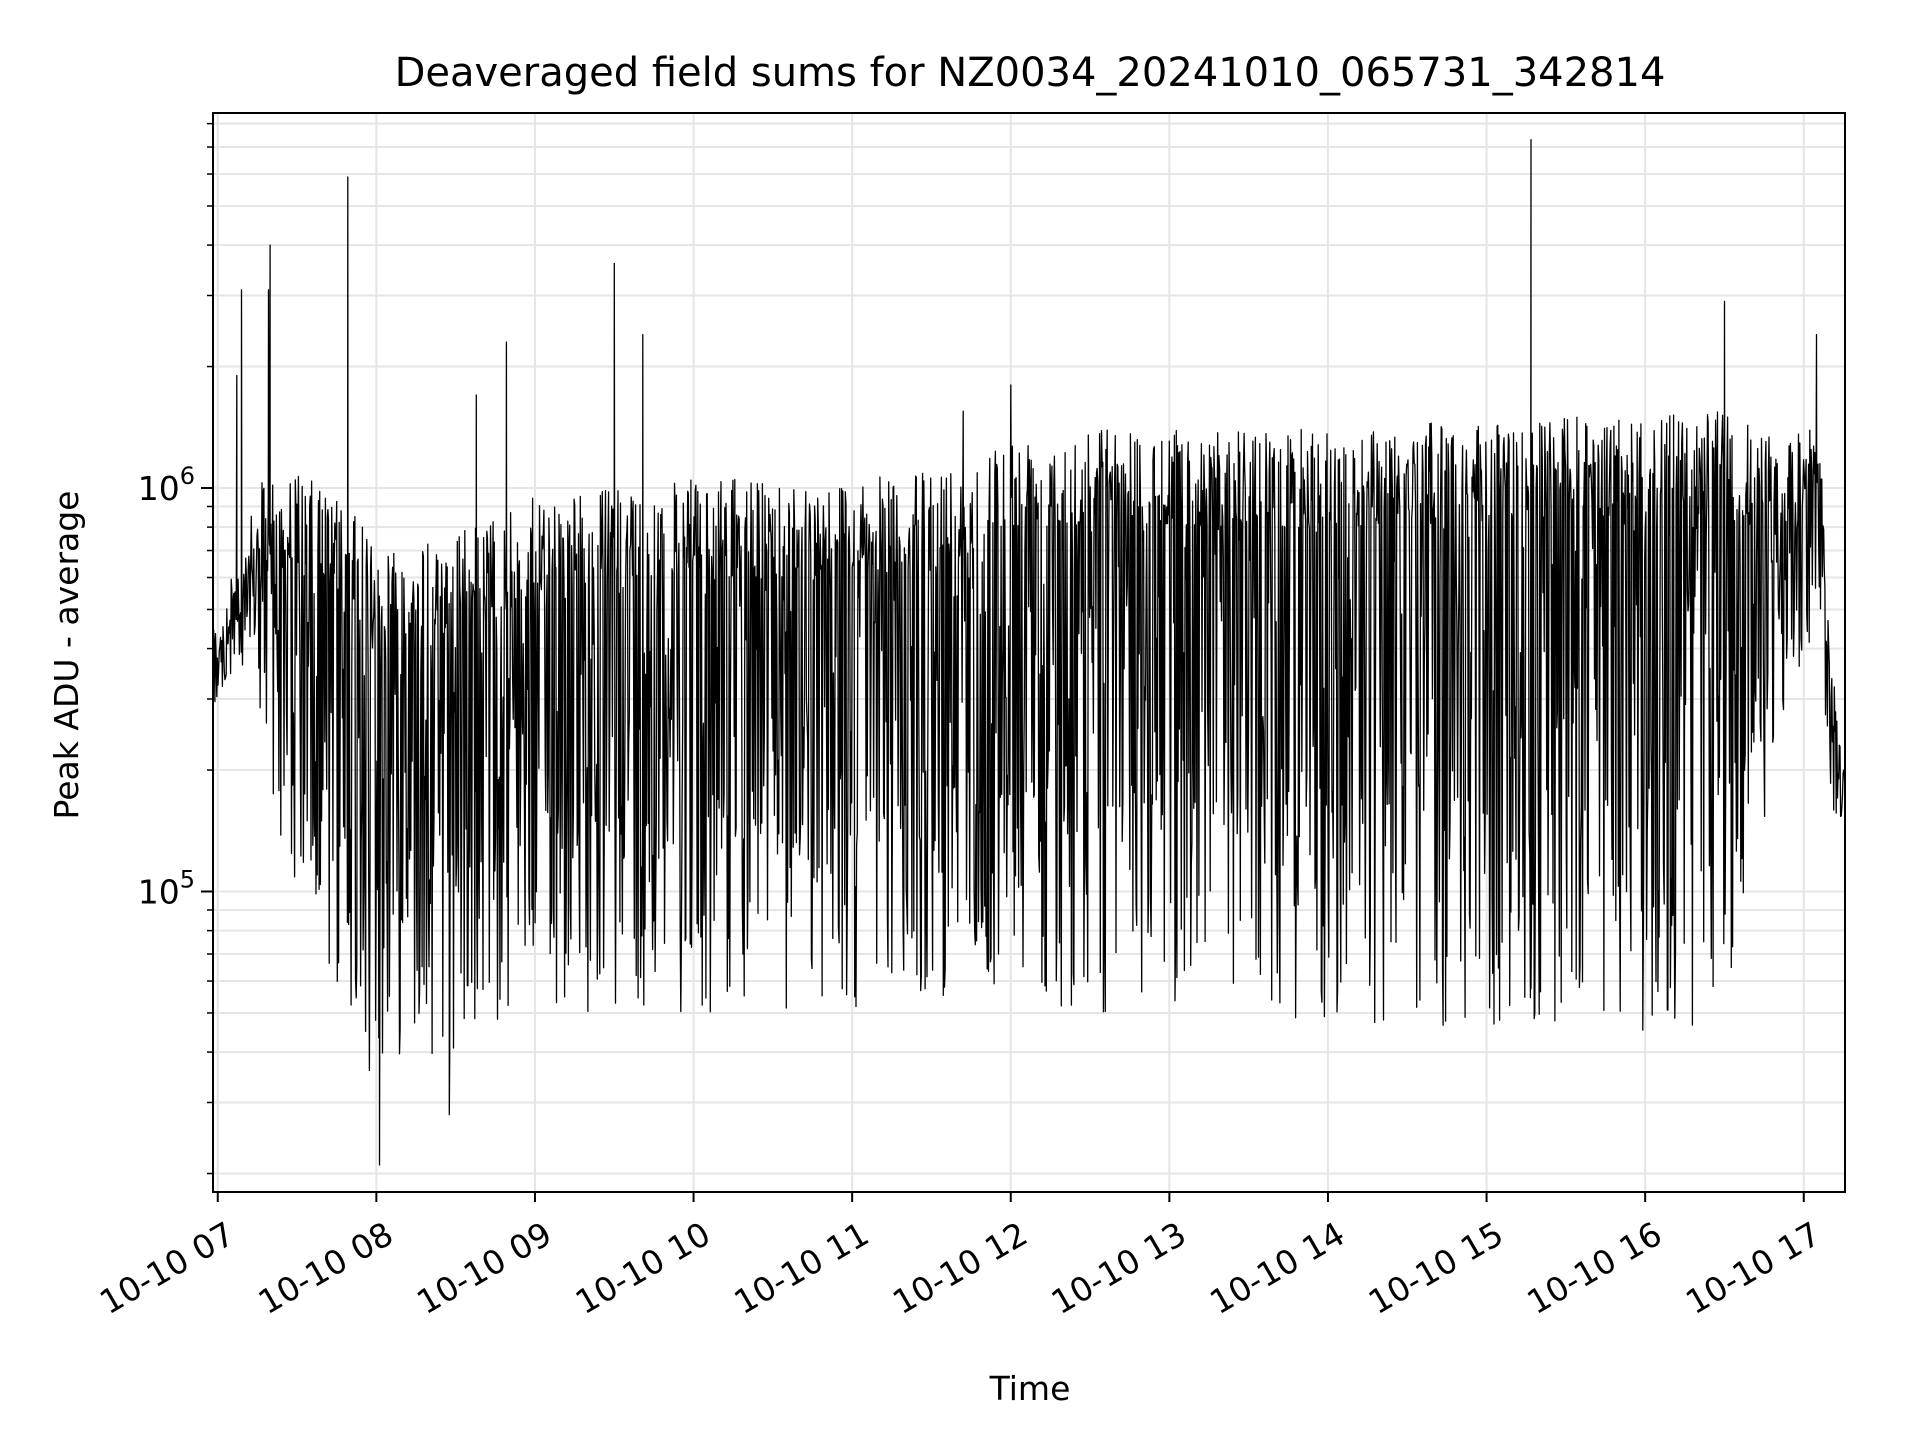 The image size is (1920, 1440). What do you see at coordinates (1277, 1268) in the screenshot?
I see `x-tick-label-7: 10-10 14` at bounding box center [1277, 1268].